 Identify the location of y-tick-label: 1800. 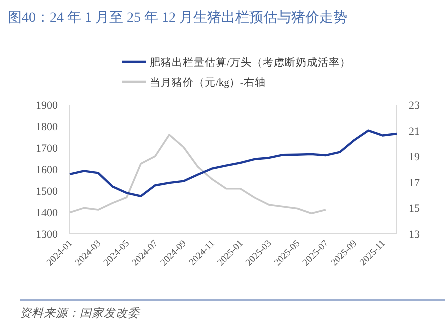
(47, 128).